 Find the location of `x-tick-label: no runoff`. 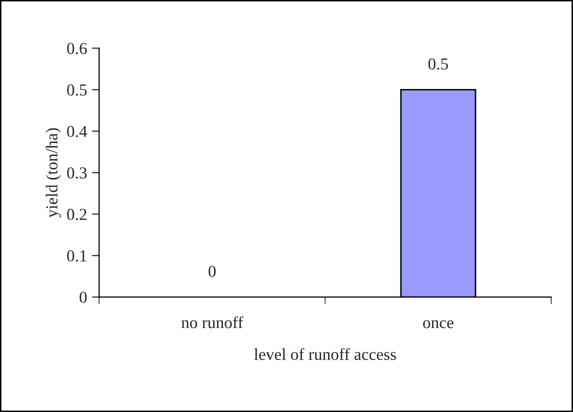

x-tick-label: no runoff is located at coordinates (212, 322).